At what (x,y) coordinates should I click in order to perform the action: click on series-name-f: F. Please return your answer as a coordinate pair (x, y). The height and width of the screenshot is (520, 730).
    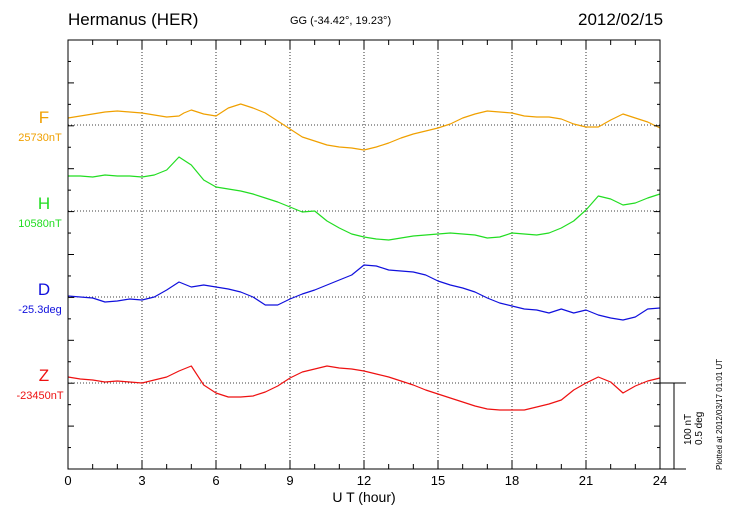
    Looking at the image, I should click on (44, 117).